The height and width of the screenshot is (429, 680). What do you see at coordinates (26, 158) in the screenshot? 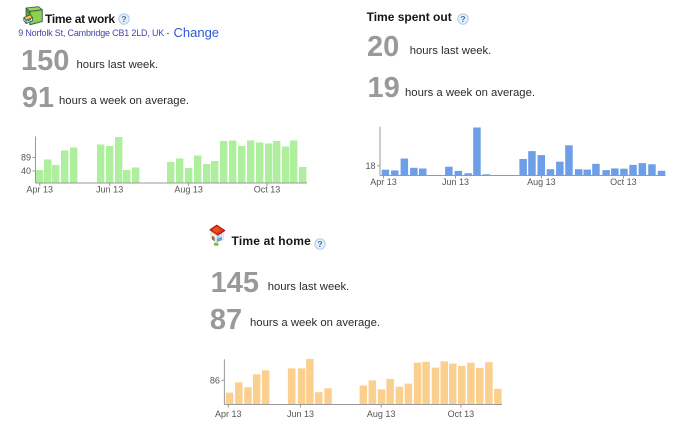
I see `svg-text: 89` at bounding box center [26, 158].